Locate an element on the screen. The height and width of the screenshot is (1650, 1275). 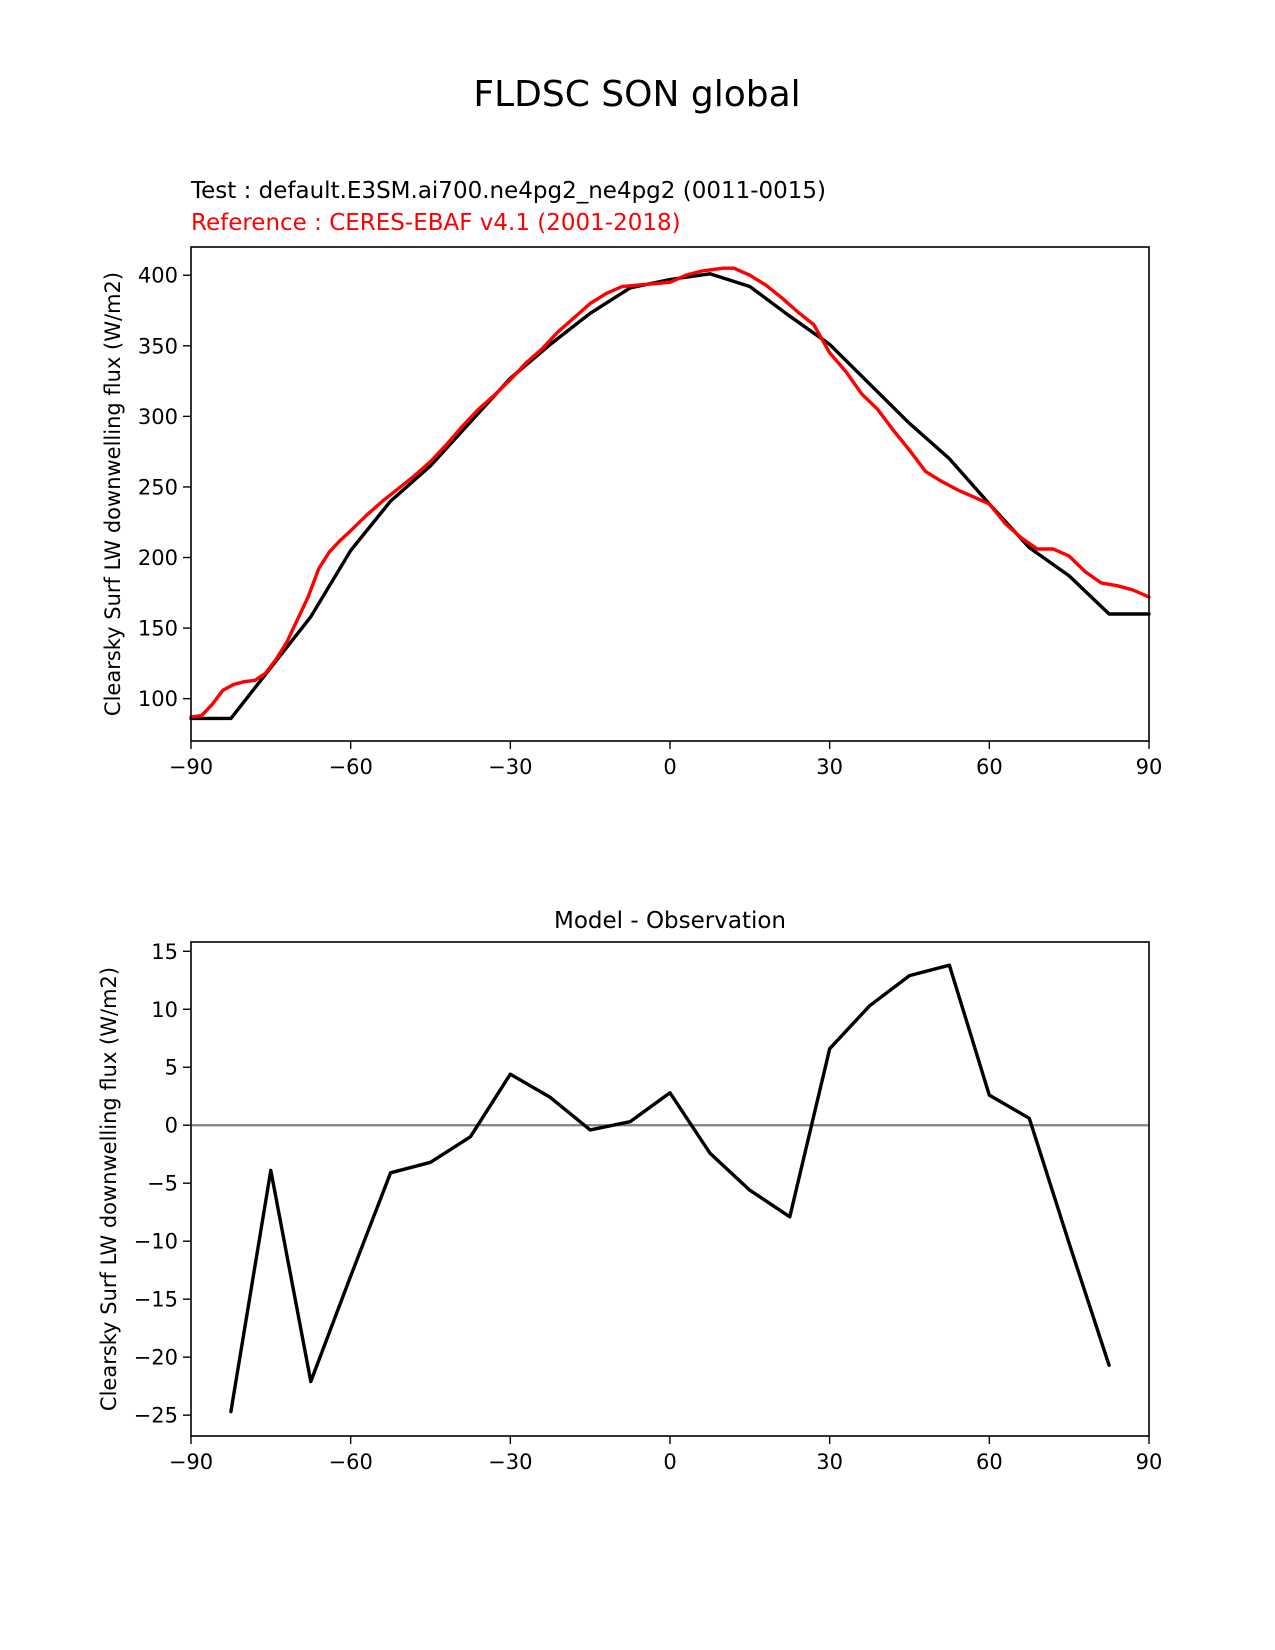
reference-label: Reference : CERES-EBAF v4.1 (2001-2018) is located at coordinates (436, 223).